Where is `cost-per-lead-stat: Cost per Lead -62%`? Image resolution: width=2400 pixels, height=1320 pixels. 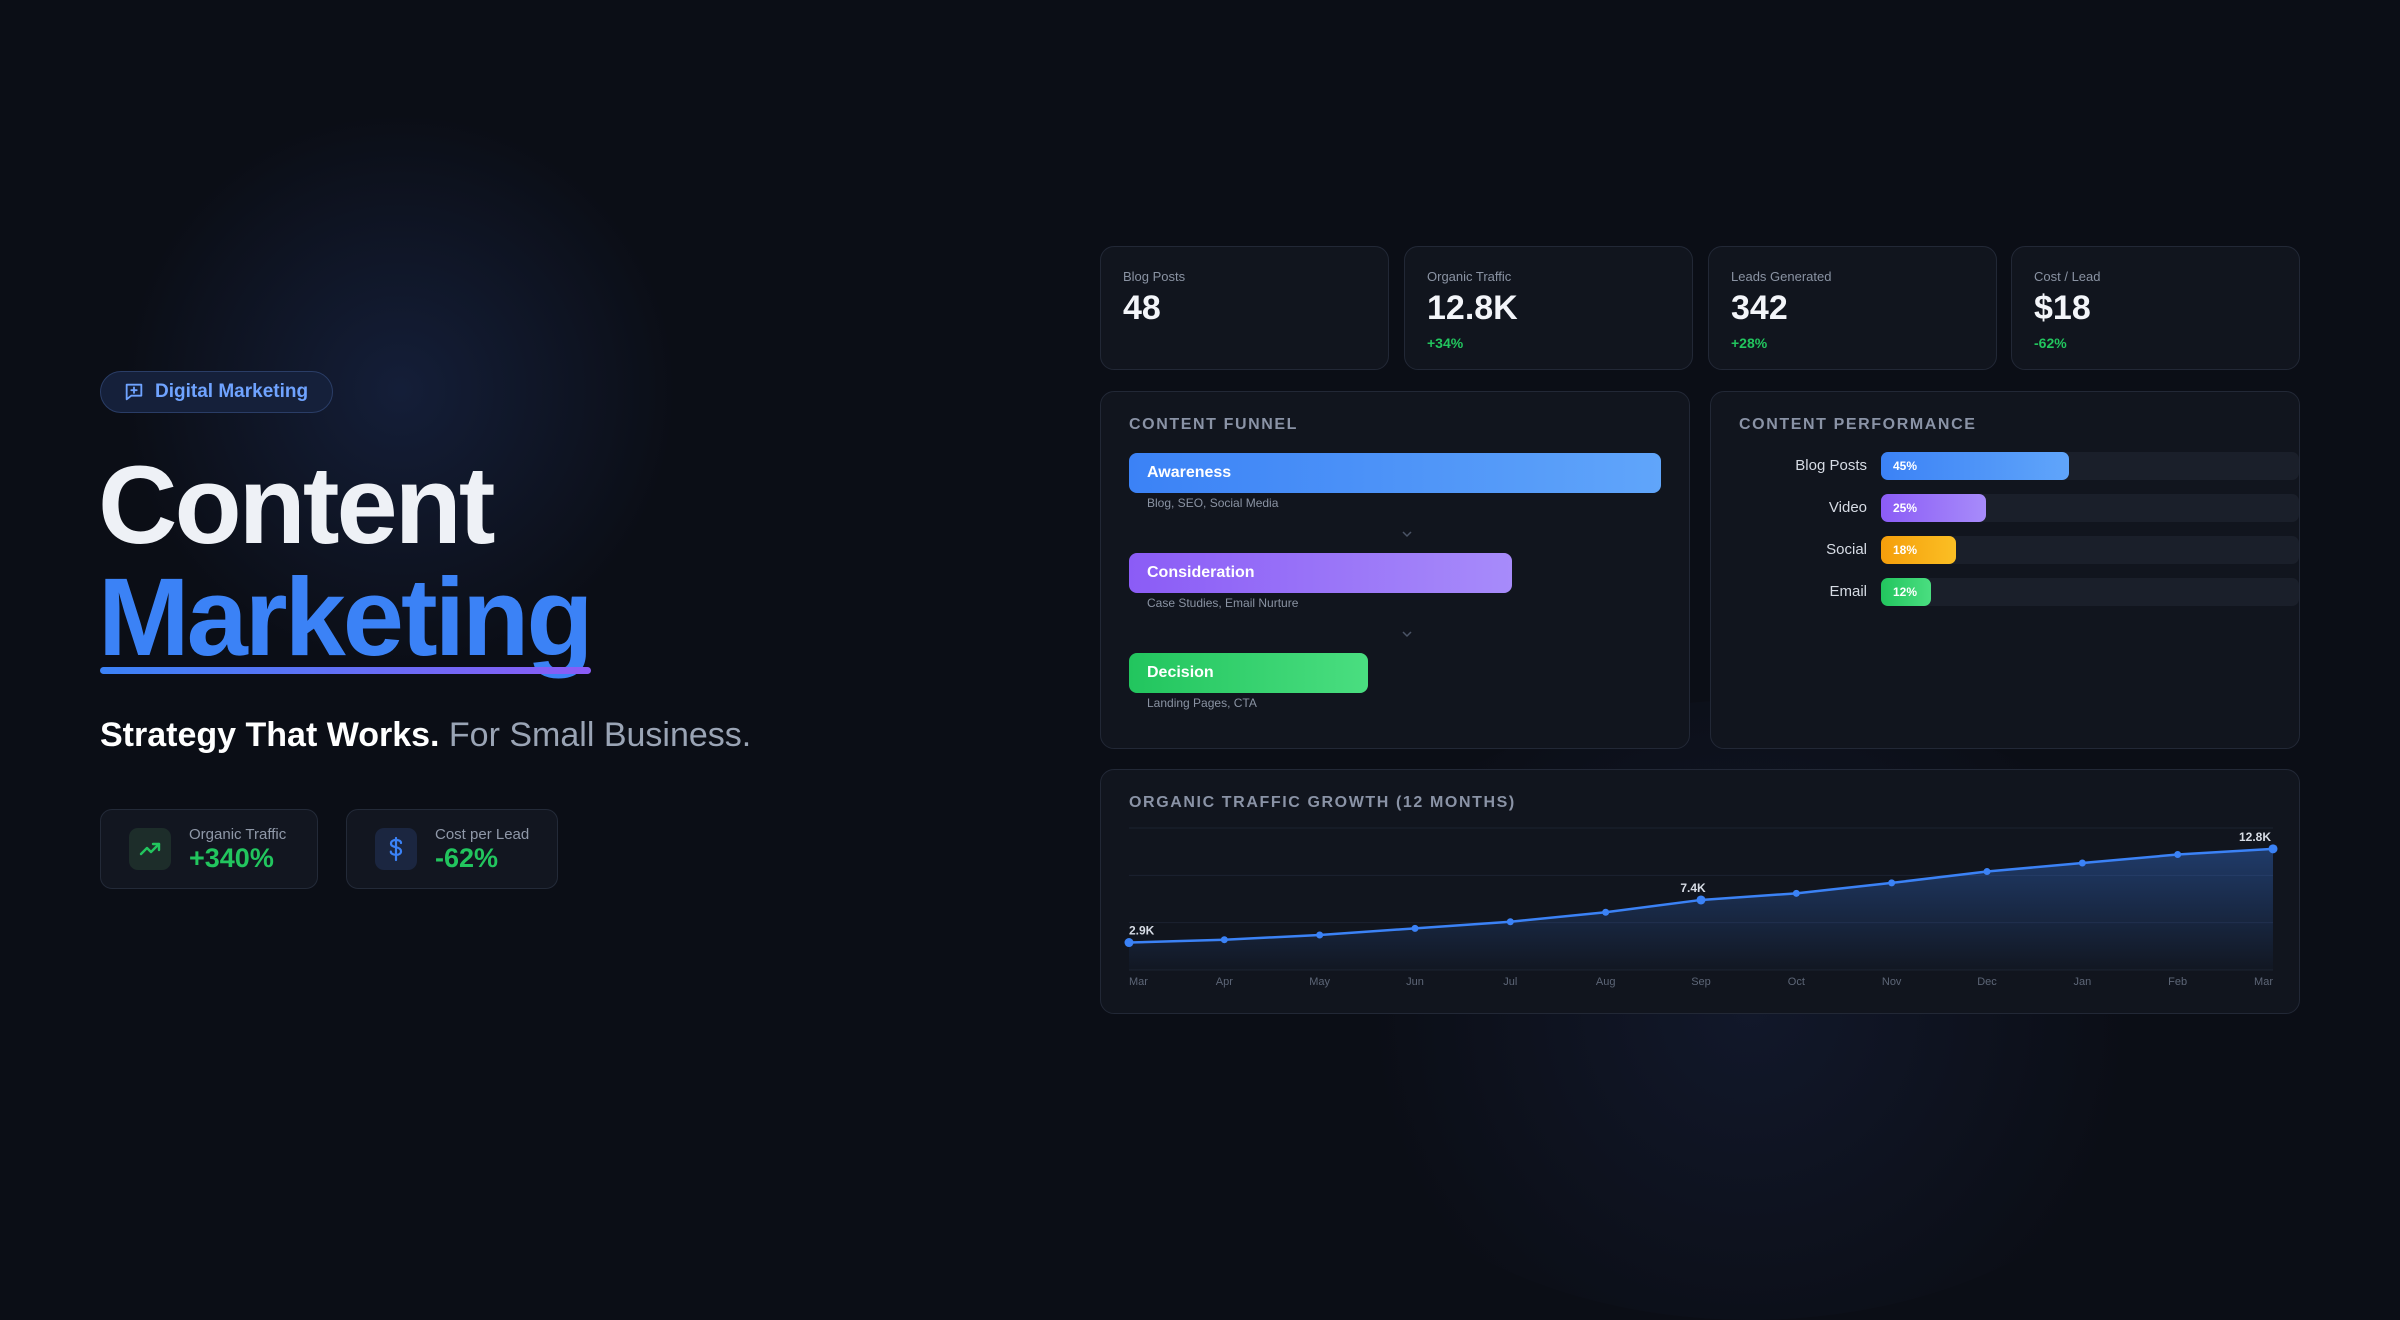 cost-per-lead-stat: Cost per Lead -62% is located at coordinates (452, 849).